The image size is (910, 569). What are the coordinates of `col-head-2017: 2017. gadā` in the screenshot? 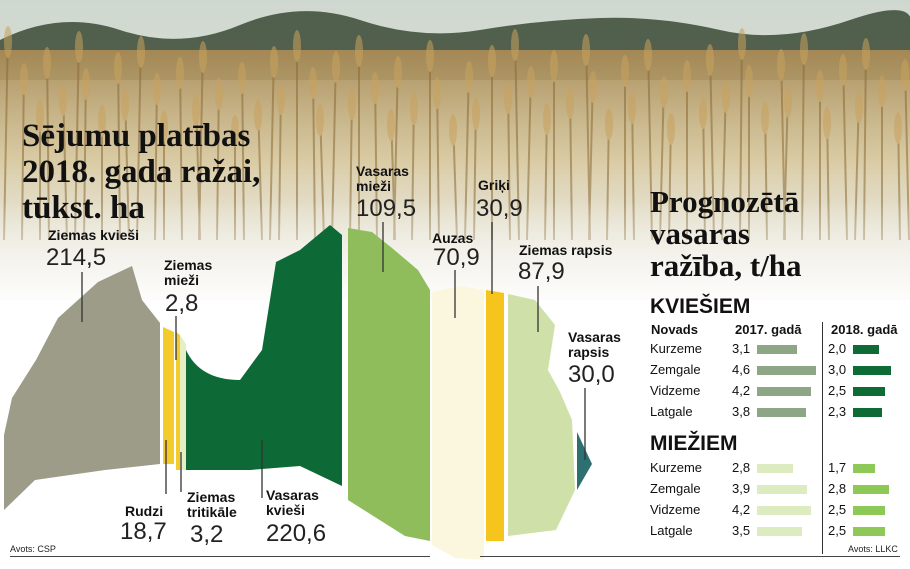 It's located at (768, 329).